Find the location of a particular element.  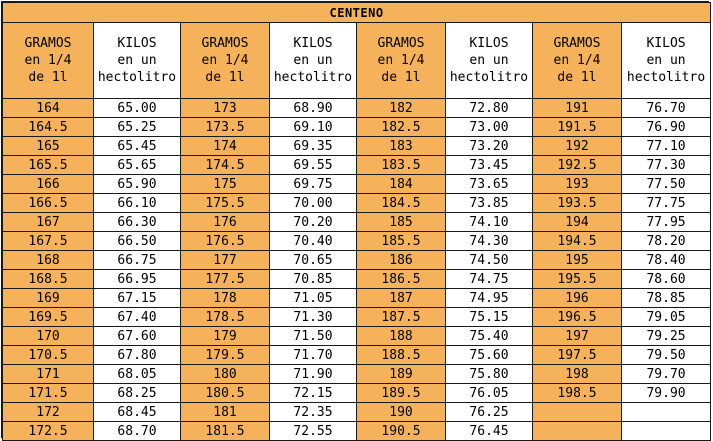

table-row: 169.5 67.40 178.5 71.30 187.5 75.15 196.5 79.05 is located at coordinates (357, 317).